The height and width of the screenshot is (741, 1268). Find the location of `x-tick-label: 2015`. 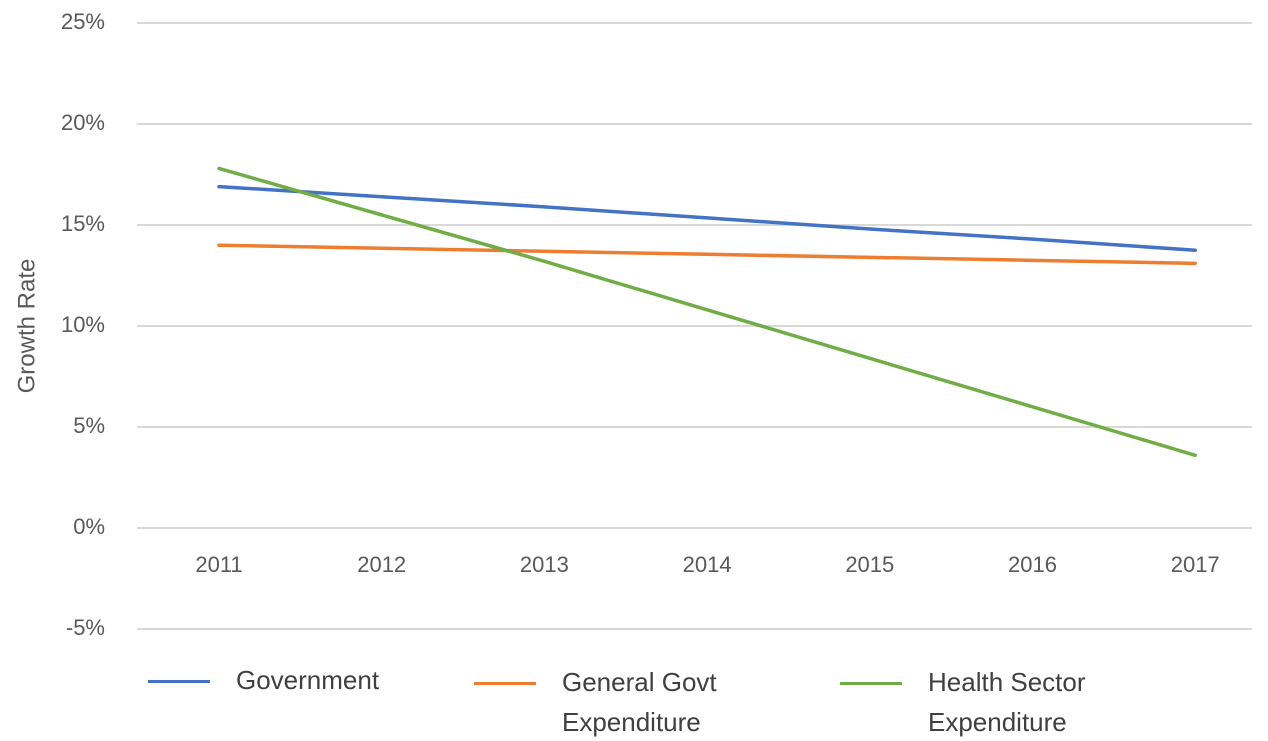

x-tick-label: 2015 is located at coordinates (869, 564).